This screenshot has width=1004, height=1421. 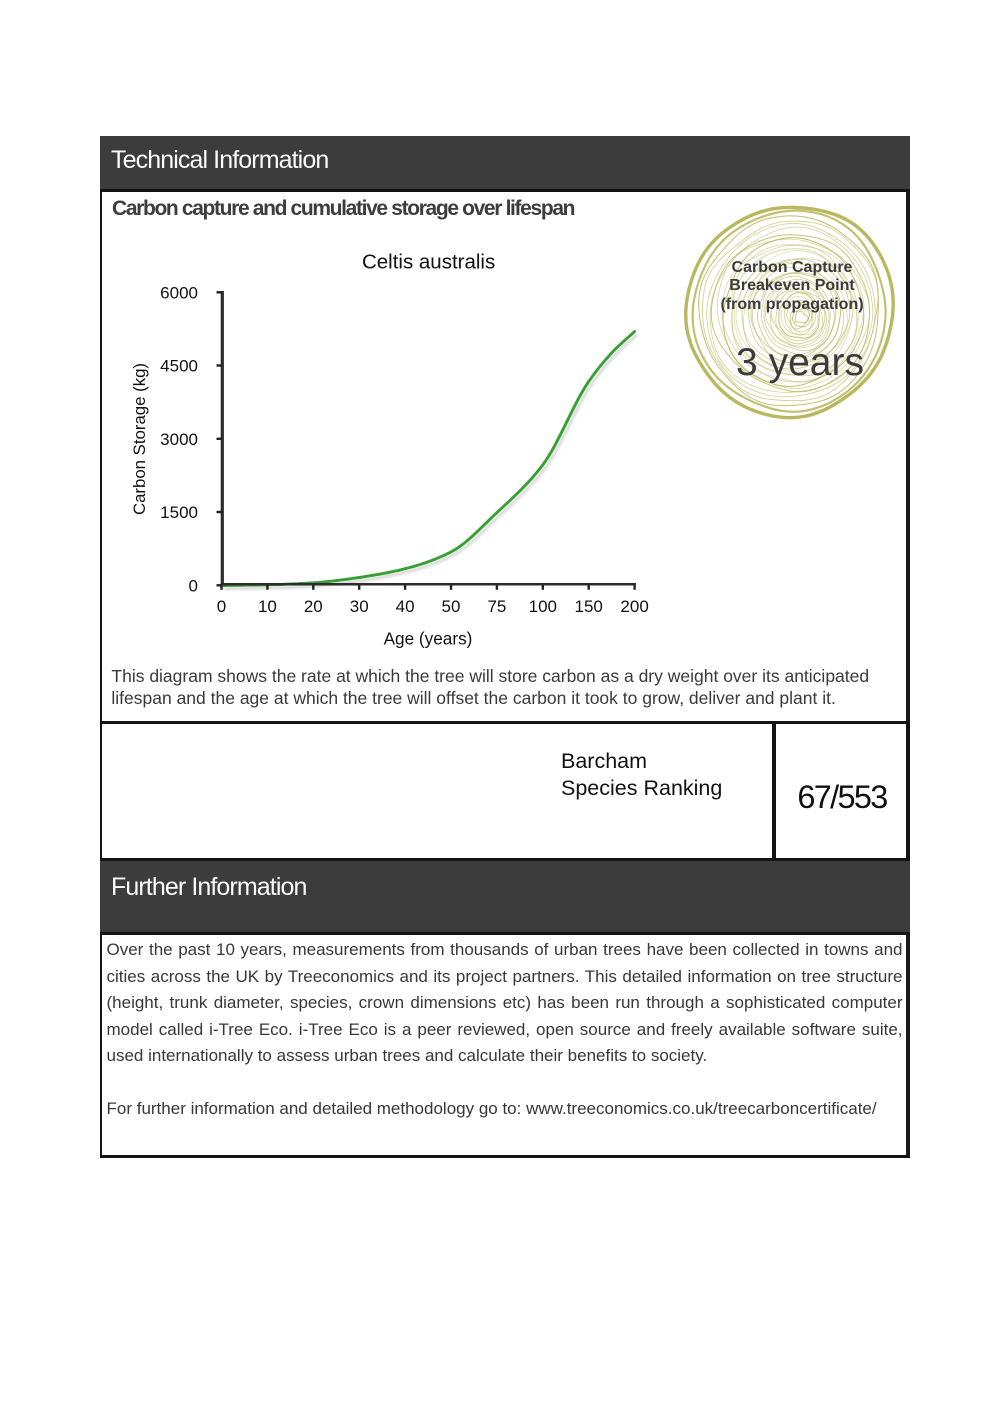 What do you see at coordinates (428, 638) in the screenshot?
I see `svg-text: Age (years)` at bounding box center [428, 638].